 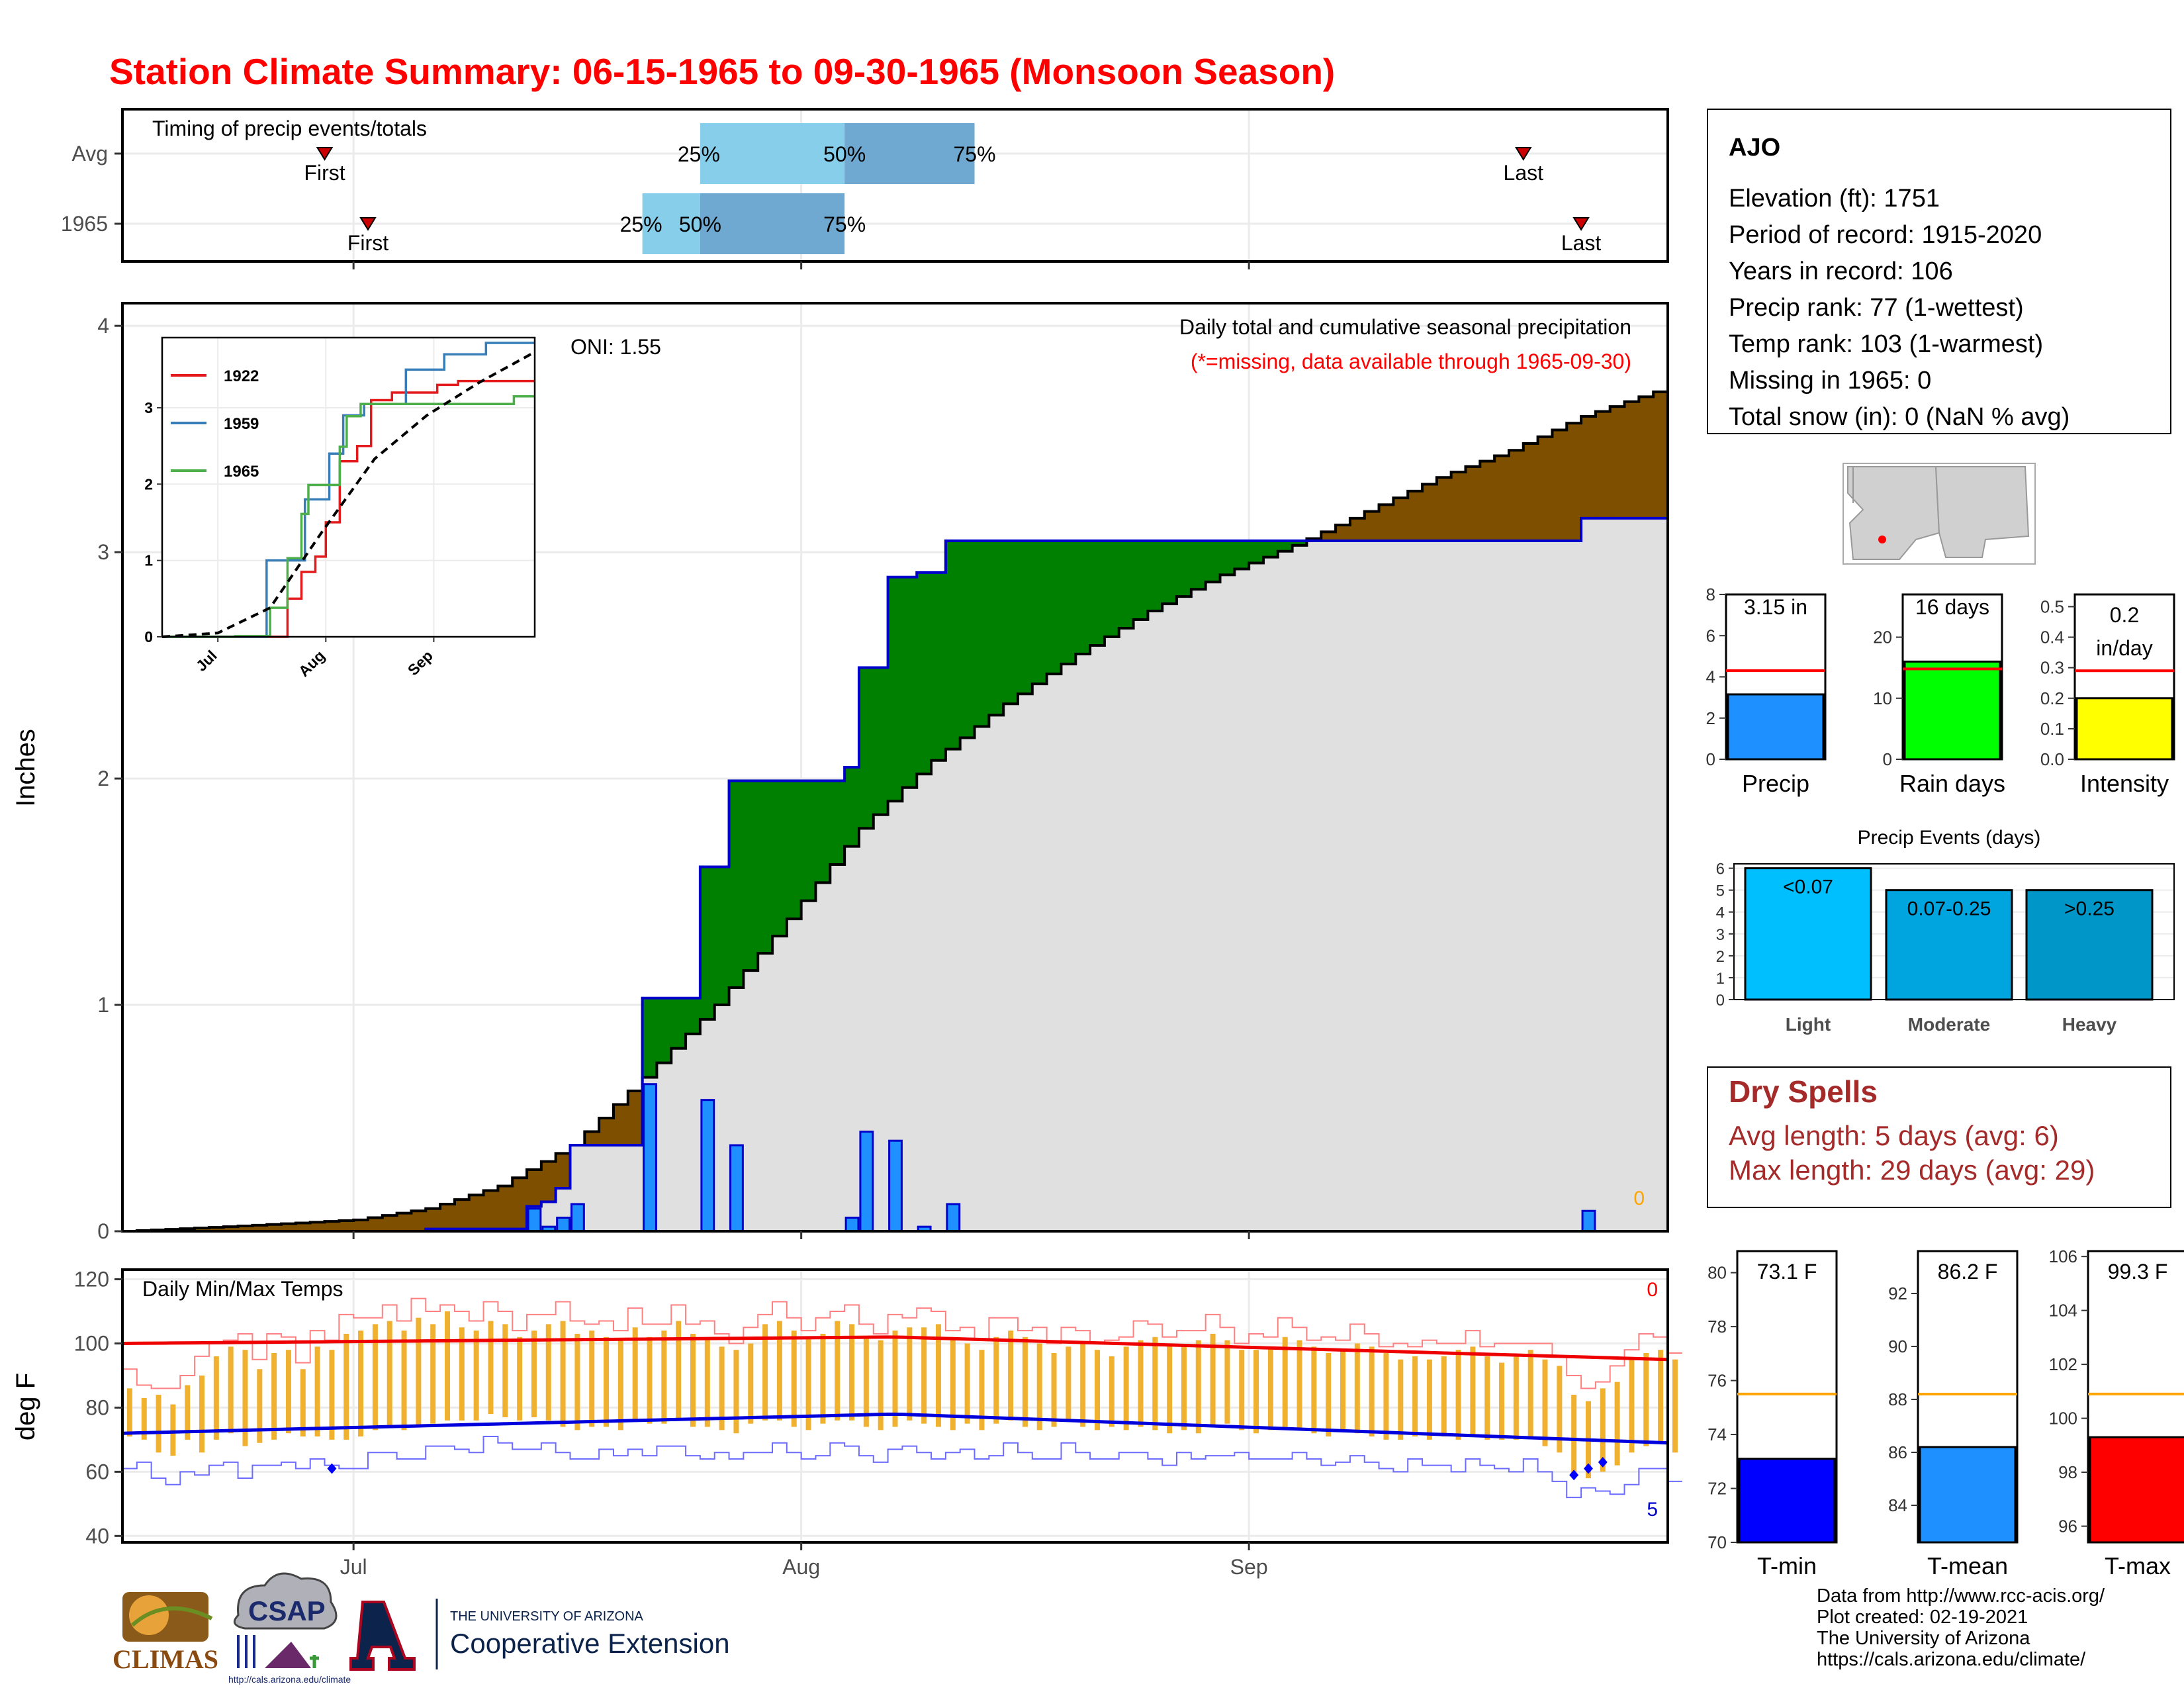 What do you see at coordinates (1952, 783) in the screenshot?
I see `summary-bar-label: Rain days` at bounding box center [1952, 783].